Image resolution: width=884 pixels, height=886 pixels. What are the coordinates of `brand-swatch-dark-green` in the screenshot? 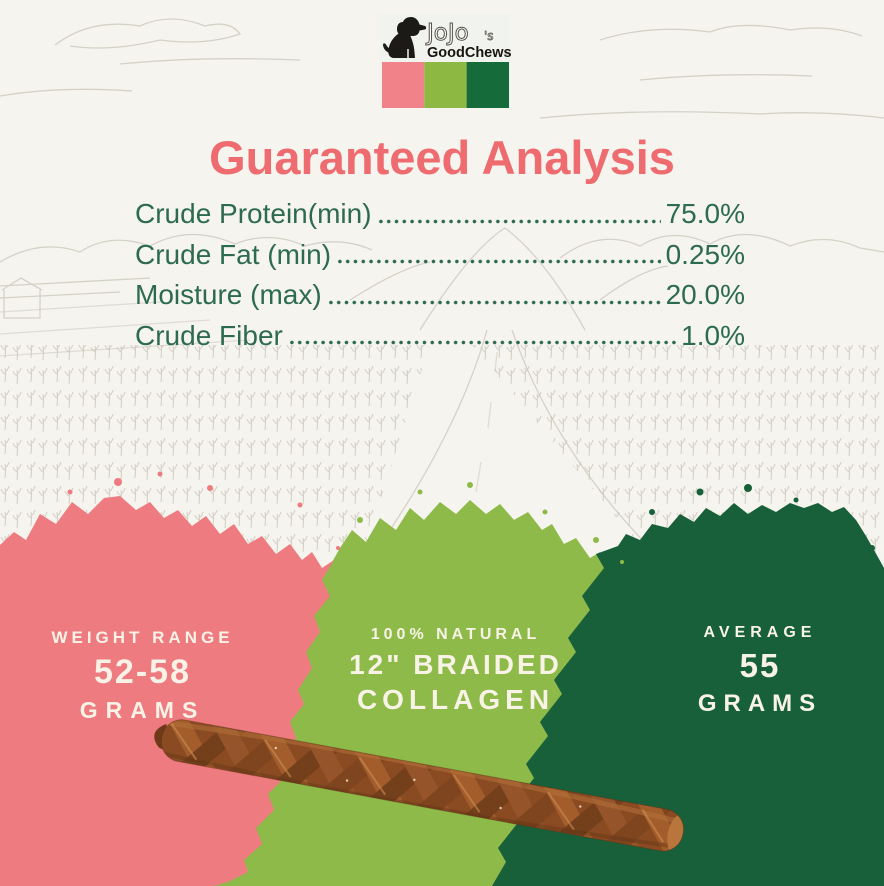 It's located at (487, 85).